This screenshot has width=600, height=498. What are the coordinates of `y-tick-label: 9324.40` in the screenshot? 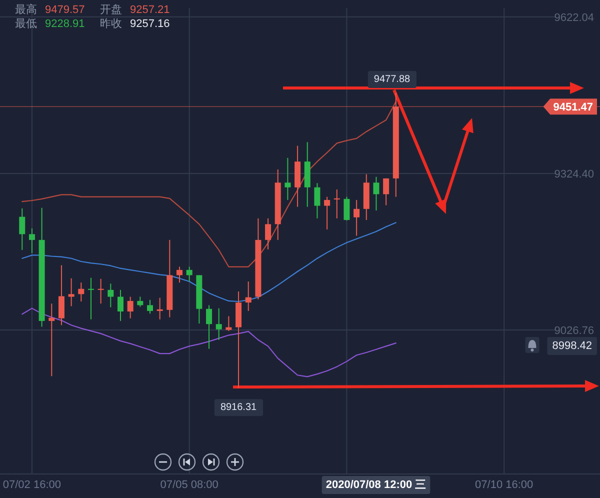 It's located at (574, 174).